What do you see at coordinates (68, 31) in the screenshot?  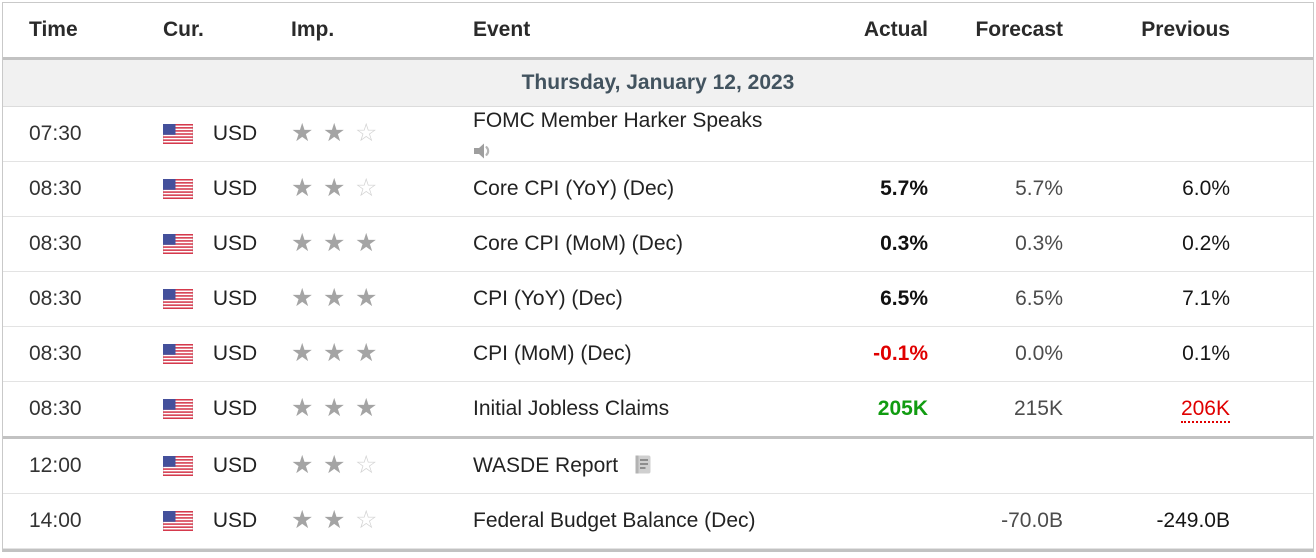 I see `col-header-time: Time` at bounding box center [68, 31].